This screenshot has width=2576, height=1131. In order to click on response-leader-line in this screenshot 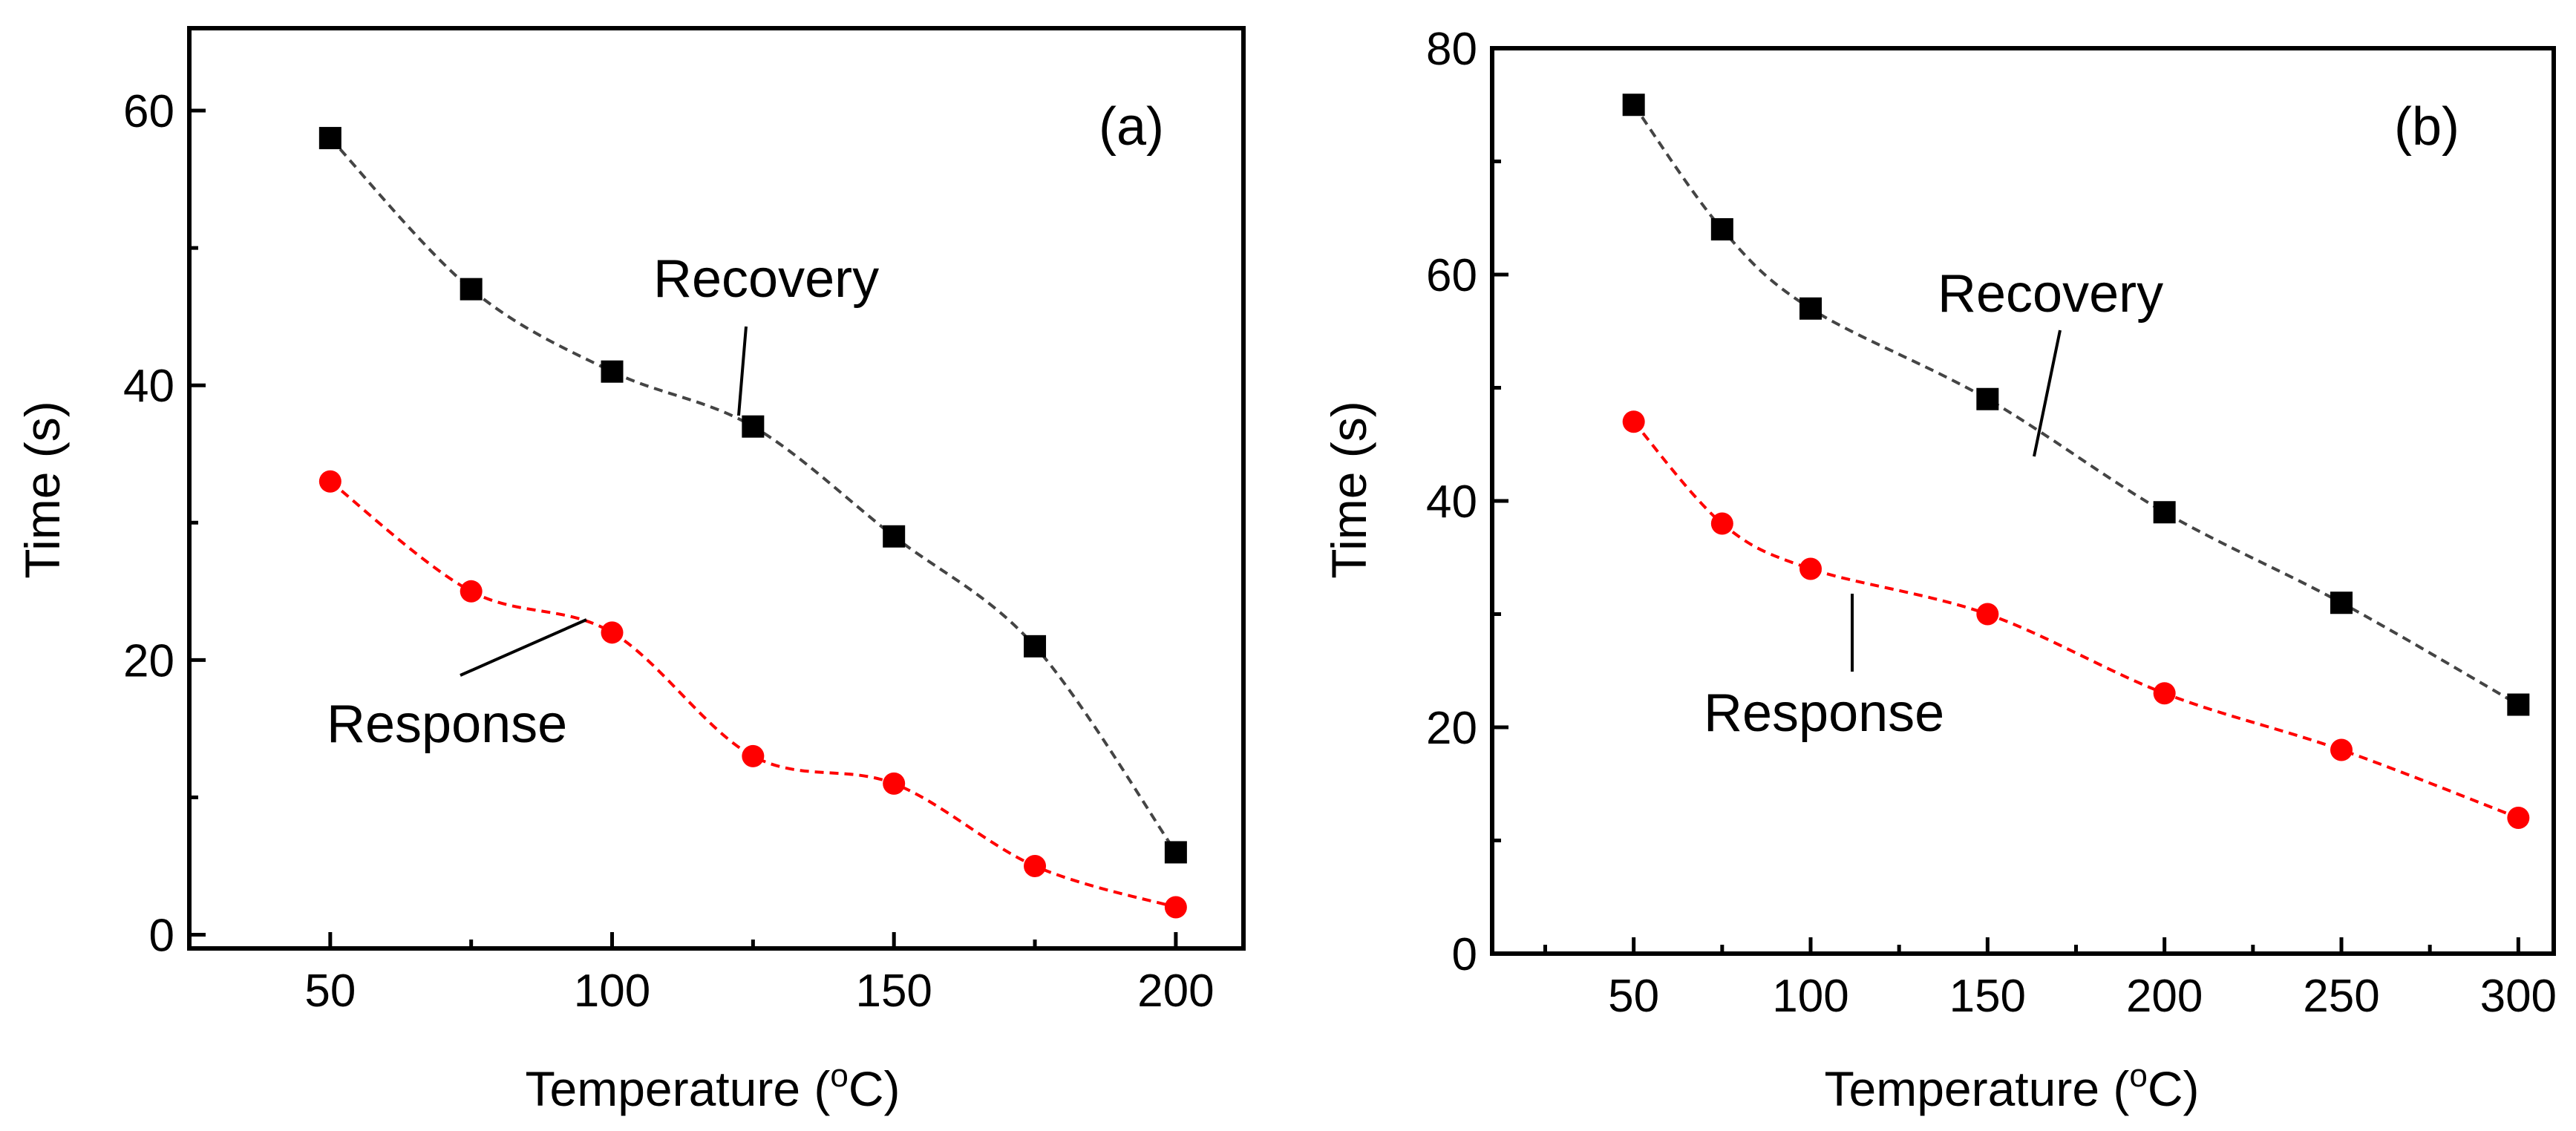, I will do `click(523, 647)`.